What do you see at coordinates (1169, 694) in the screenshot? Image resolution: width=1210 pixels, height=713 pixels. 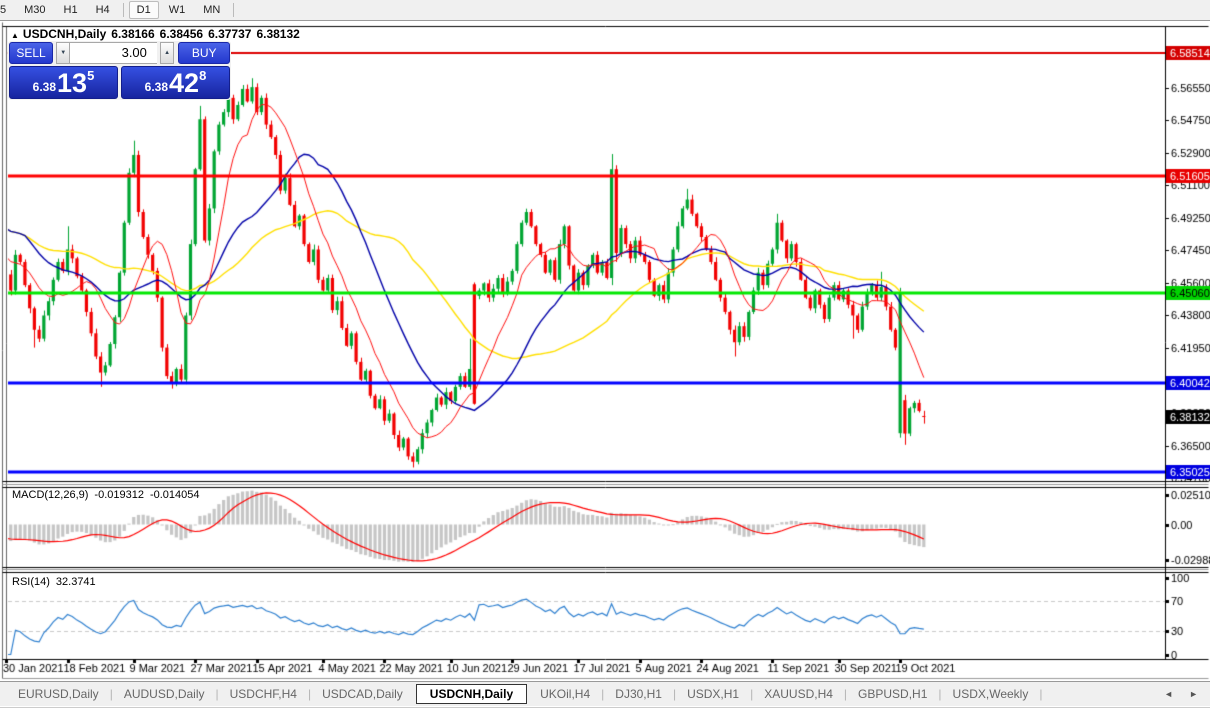 I see `tabs-scroll-left-icon: ◄` at bounding box center [1169, 694].